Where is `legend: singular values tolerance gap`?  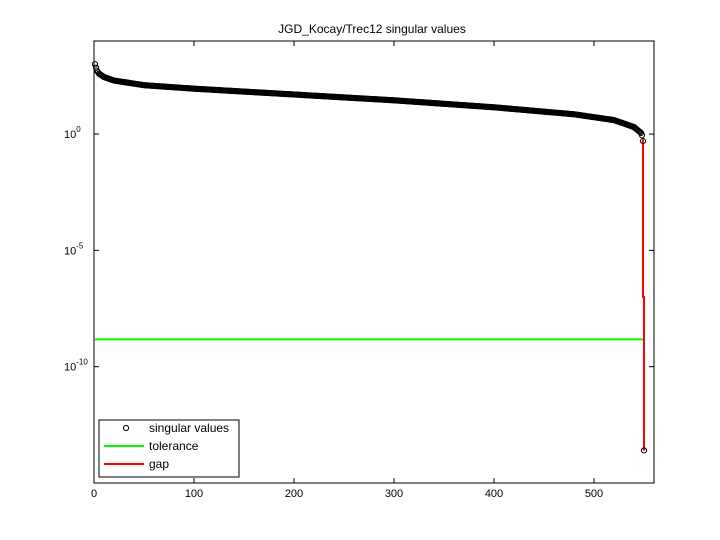
legend: singular values tolerance gap is located at coordinates (169, 448).